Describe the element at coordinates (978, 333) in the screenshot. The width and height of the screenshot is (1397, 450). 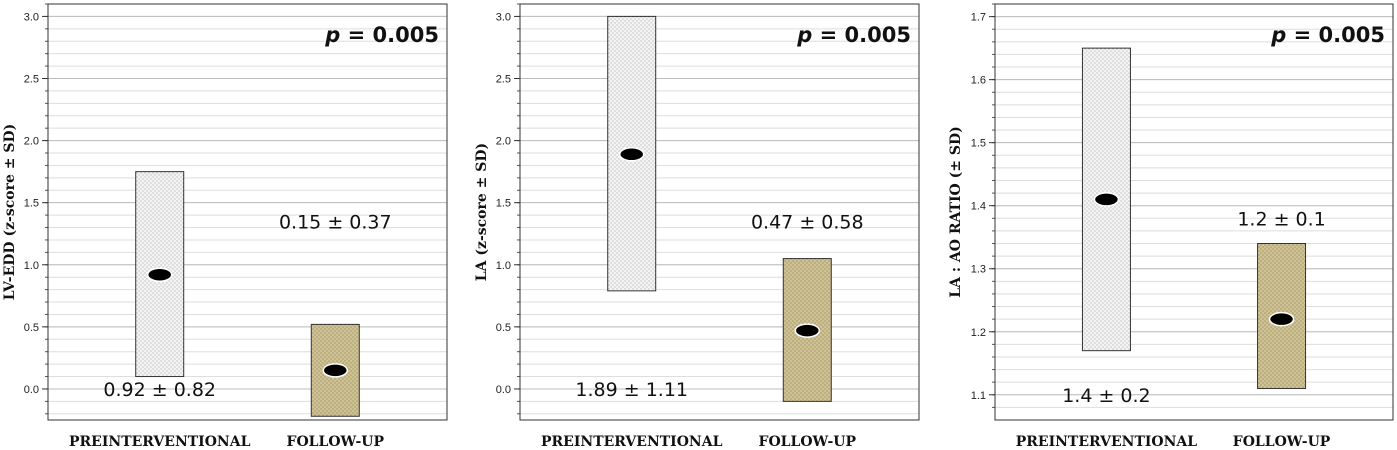
I see `y-tick-label: 1.2` at that location.